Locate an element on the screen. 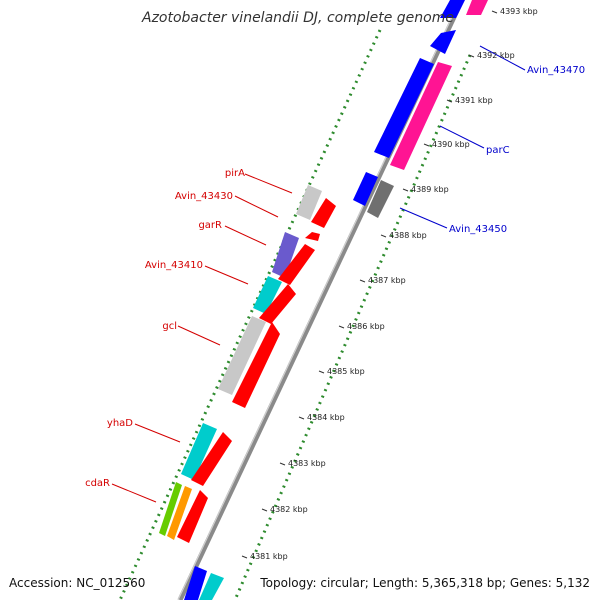 This screenshot has width=600, height=600. cds-bottom-cyan is located at coordinates (211, 586).